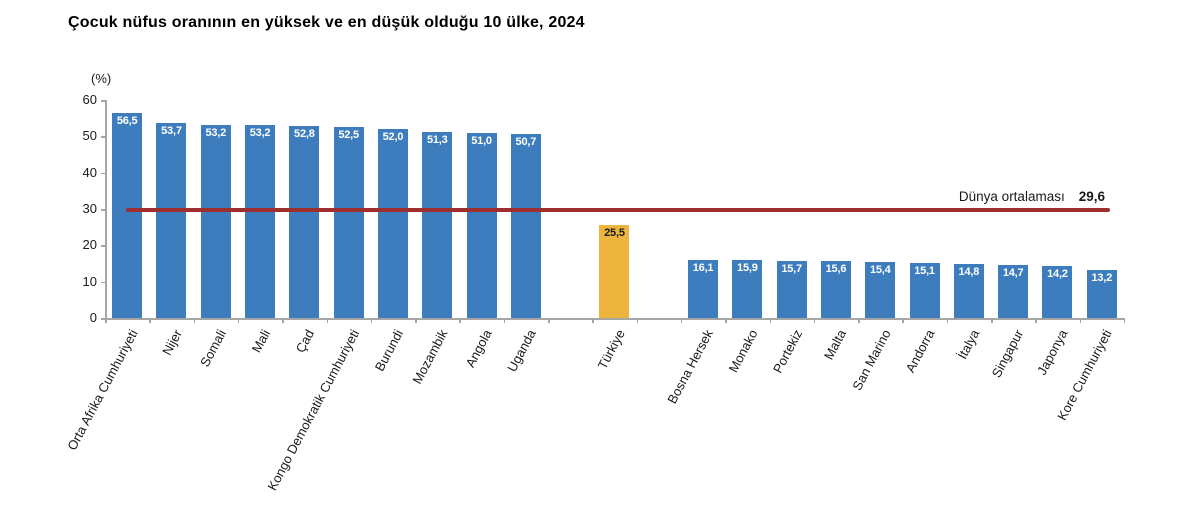 Image resolution: width=1200 pixels, height=526 pixels. Describe the element at coordinates (213, 348) in the screenshot. I see `x-axis-label: Somali` at that location.